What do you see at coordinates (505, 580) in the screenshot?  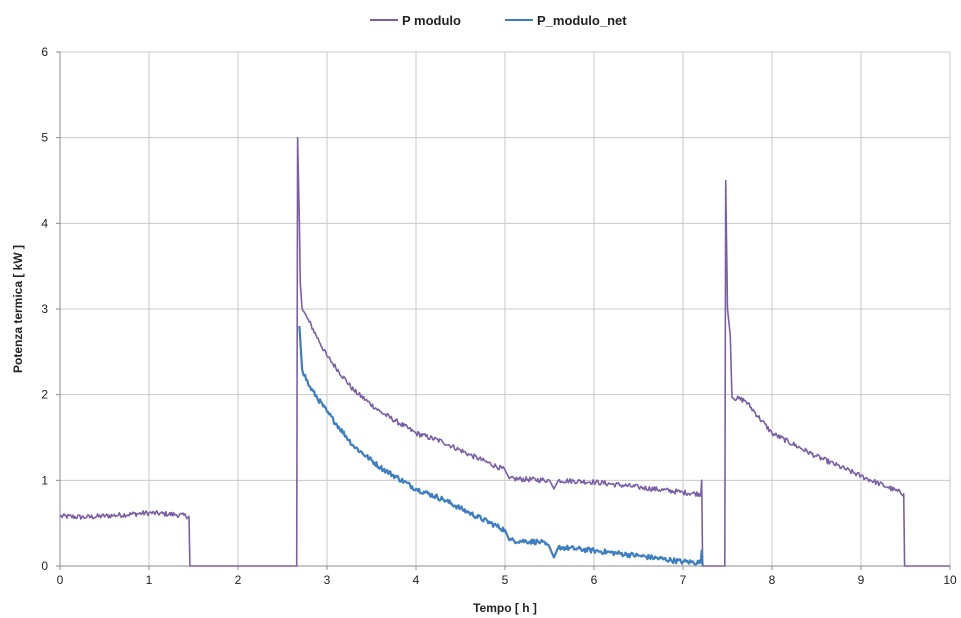 I see `x-tick-label: 5` at bounding box center [505, 580].